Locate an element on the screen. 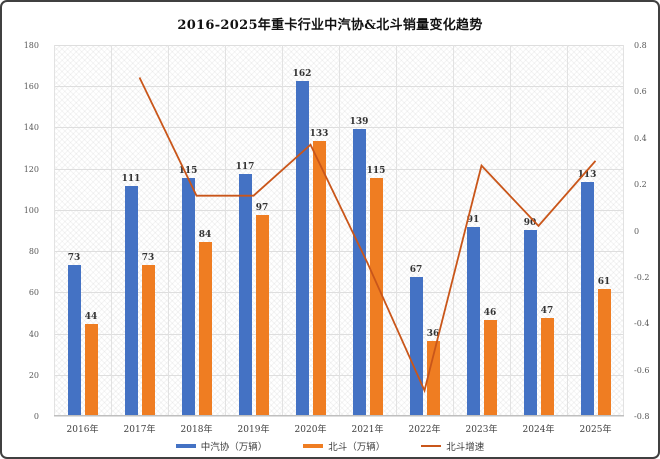  x-axis-label: 2025年 is located at coordinates (595, 430).